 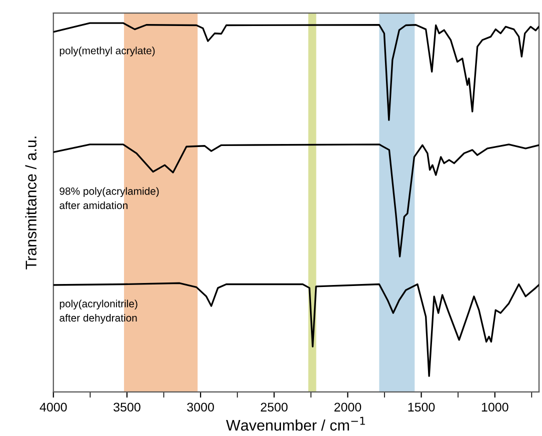 What do you see at coordinates (421, 407) in the screenshot?
I see `x-tick-label: 1500` at bounding box center [421, 407].